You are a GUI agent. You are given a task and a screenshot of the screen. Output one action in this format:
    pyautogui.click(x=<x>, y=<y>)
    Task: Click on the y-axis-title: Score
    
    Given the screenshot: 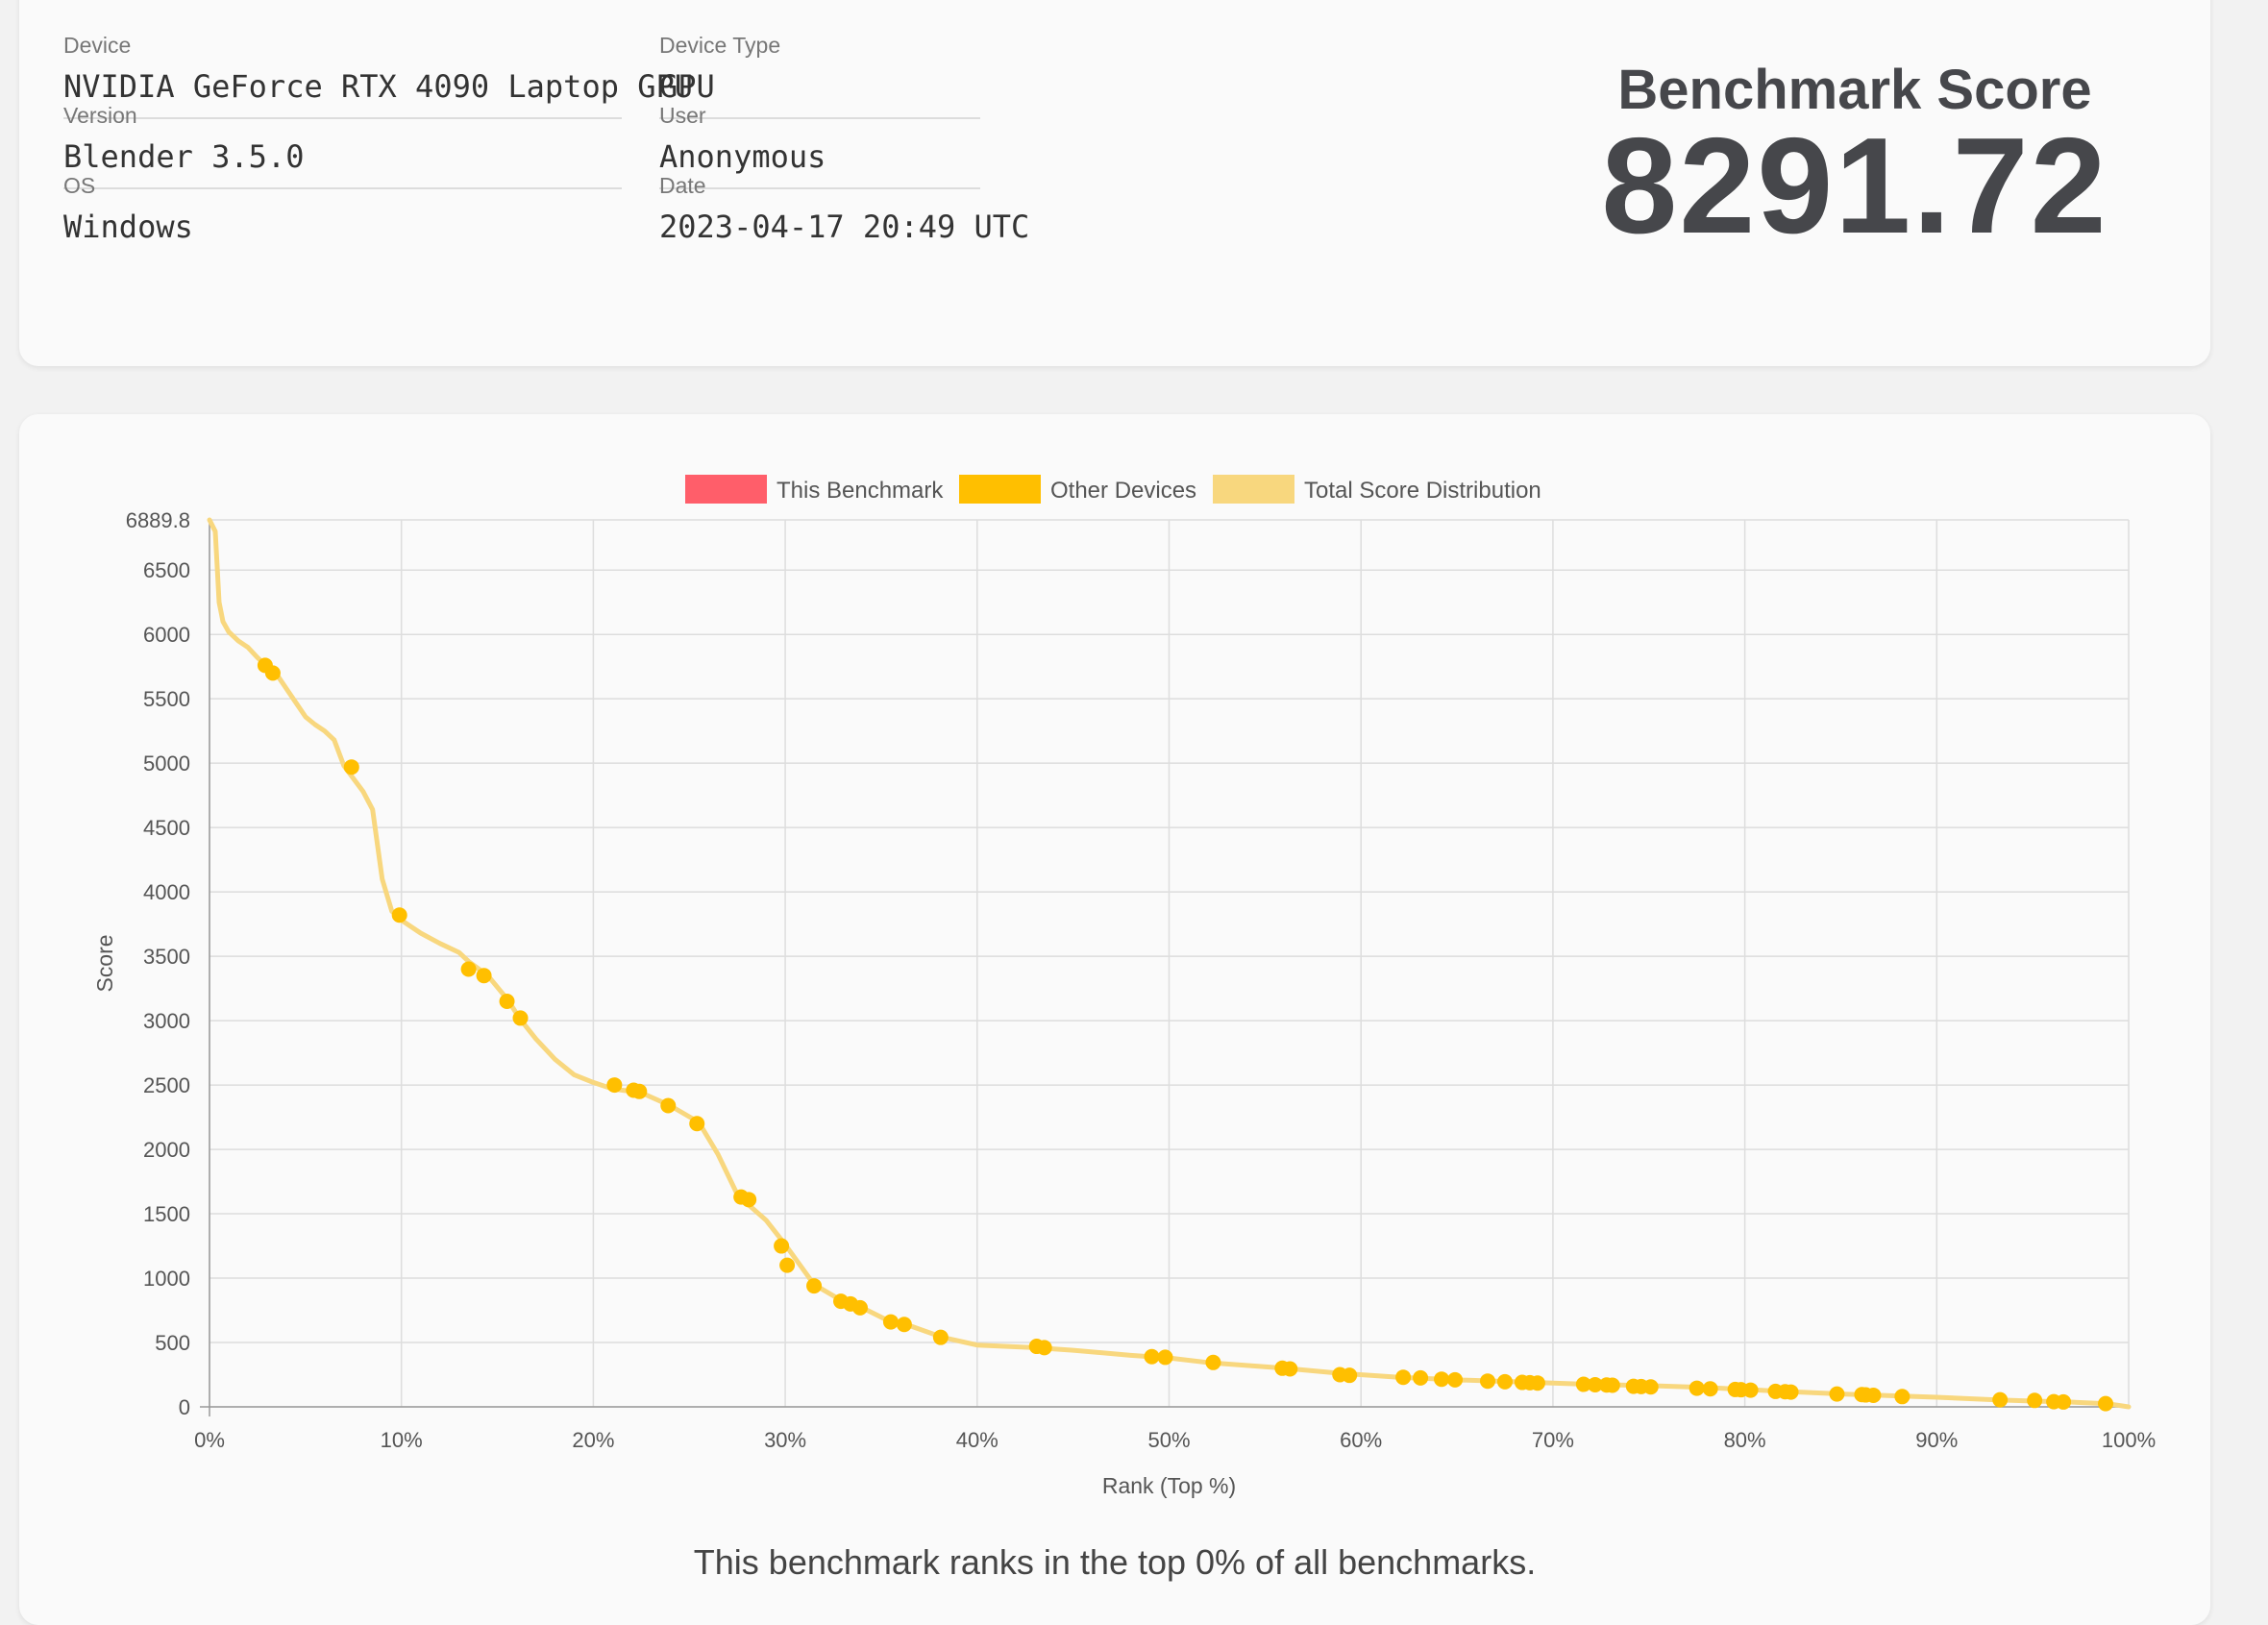 What is the action you would take?
    pyautogui.click(x=104, y=963)
    